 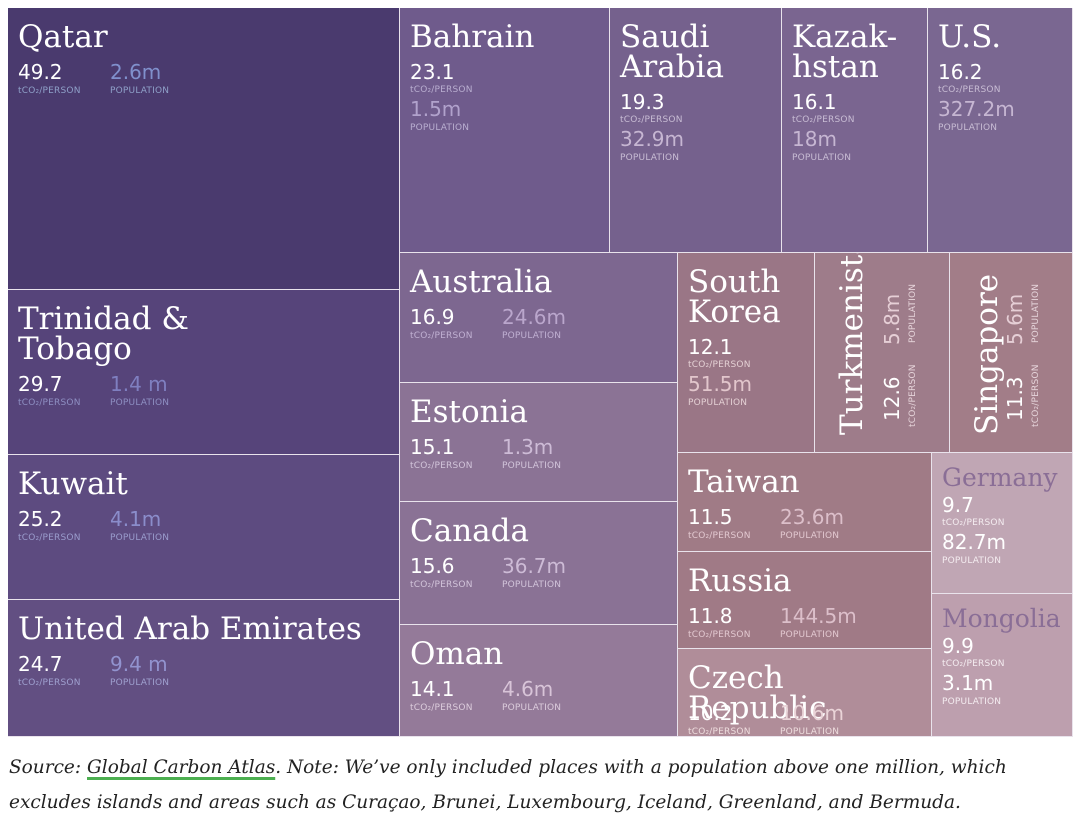 What do you see at coordinates (181, 767) in the screenshot?
I see `global-carbon-atlas-link: Global Carbon Atlas` at bounding box center [181, 767].